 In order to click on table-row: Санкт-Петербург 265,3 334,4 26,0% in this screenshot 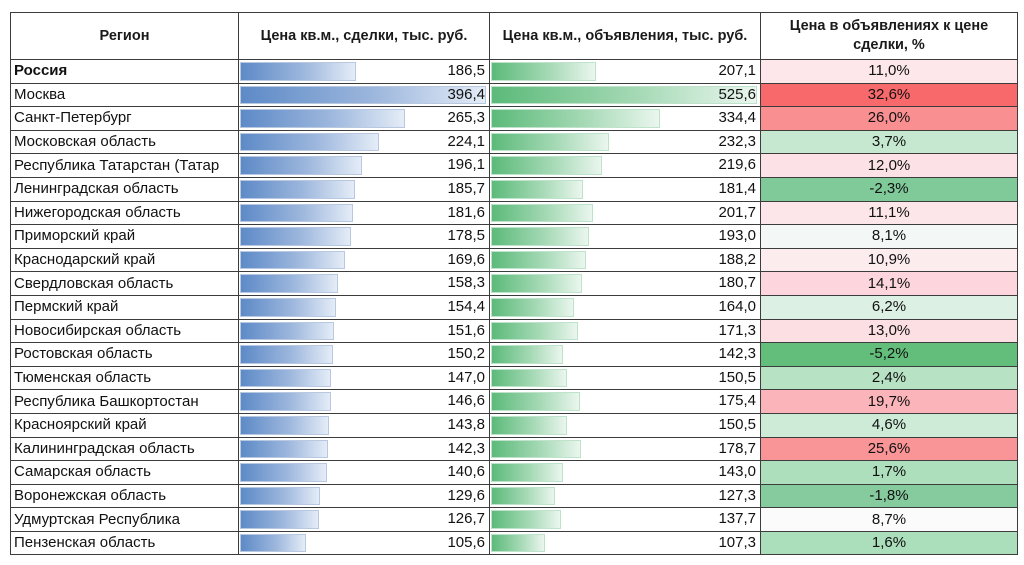, I will do `click(514, 118)`.